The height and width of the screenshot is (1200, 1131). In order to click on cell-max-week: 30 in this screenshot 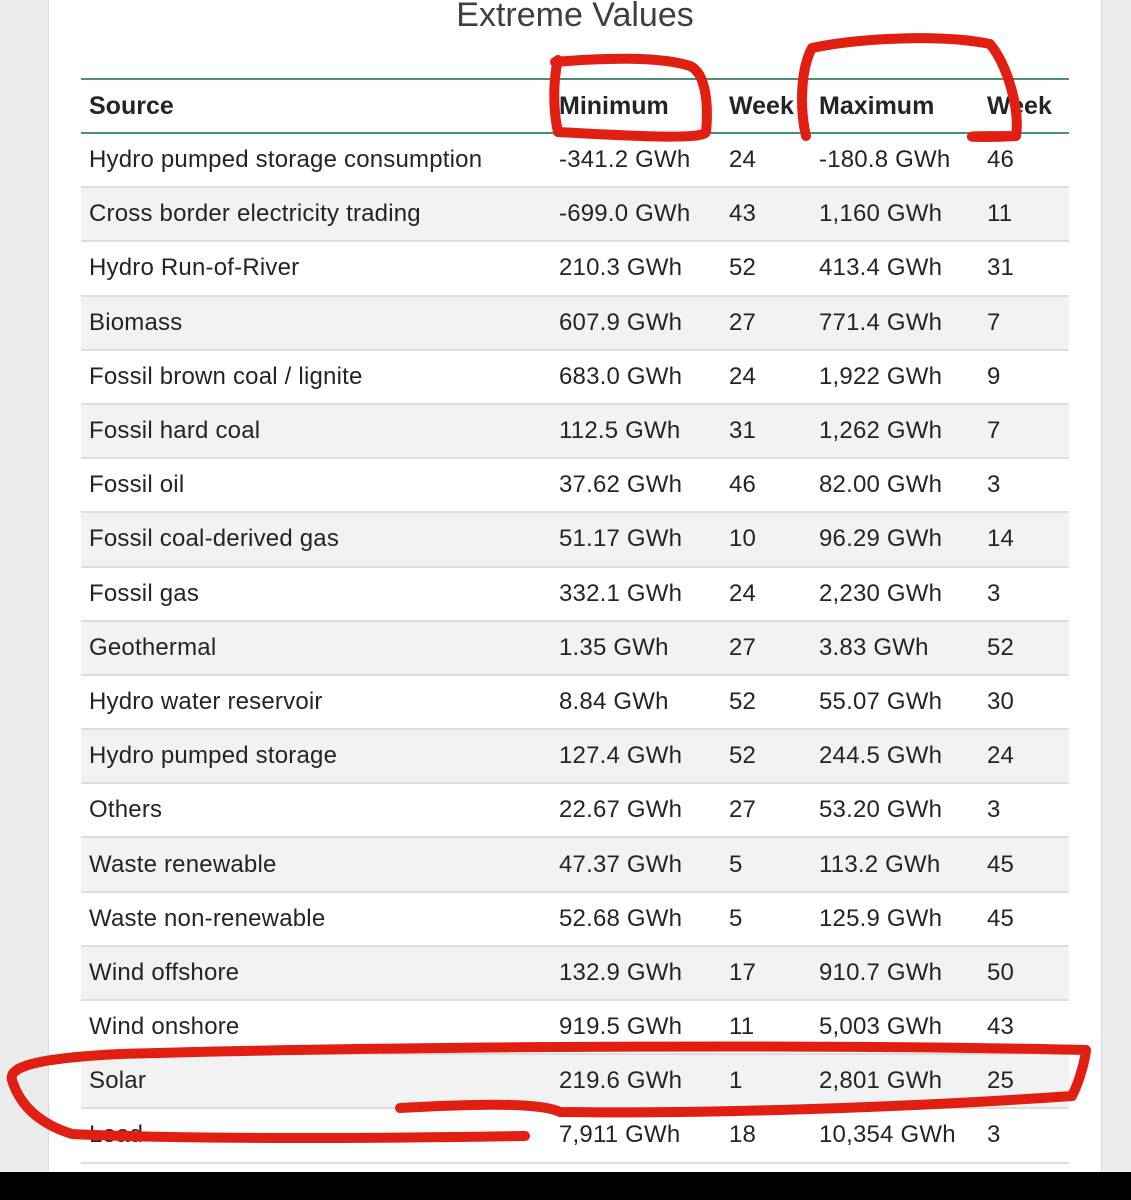, I will do `click(1024, 702)`.